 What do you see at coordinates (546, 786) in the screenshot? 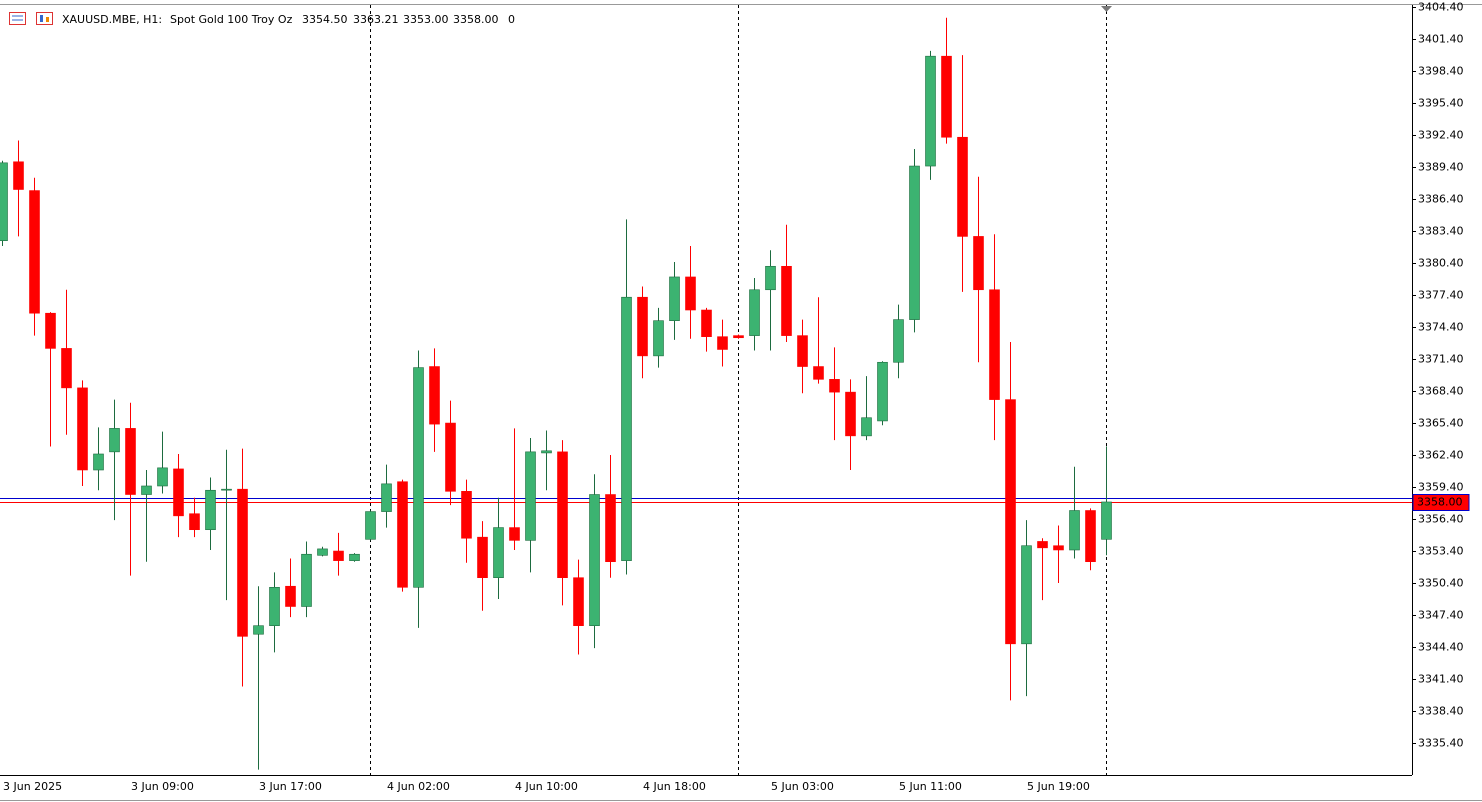
I see `x-tick-label: 4 Jun 10:00` at bounding box center [546, 786].